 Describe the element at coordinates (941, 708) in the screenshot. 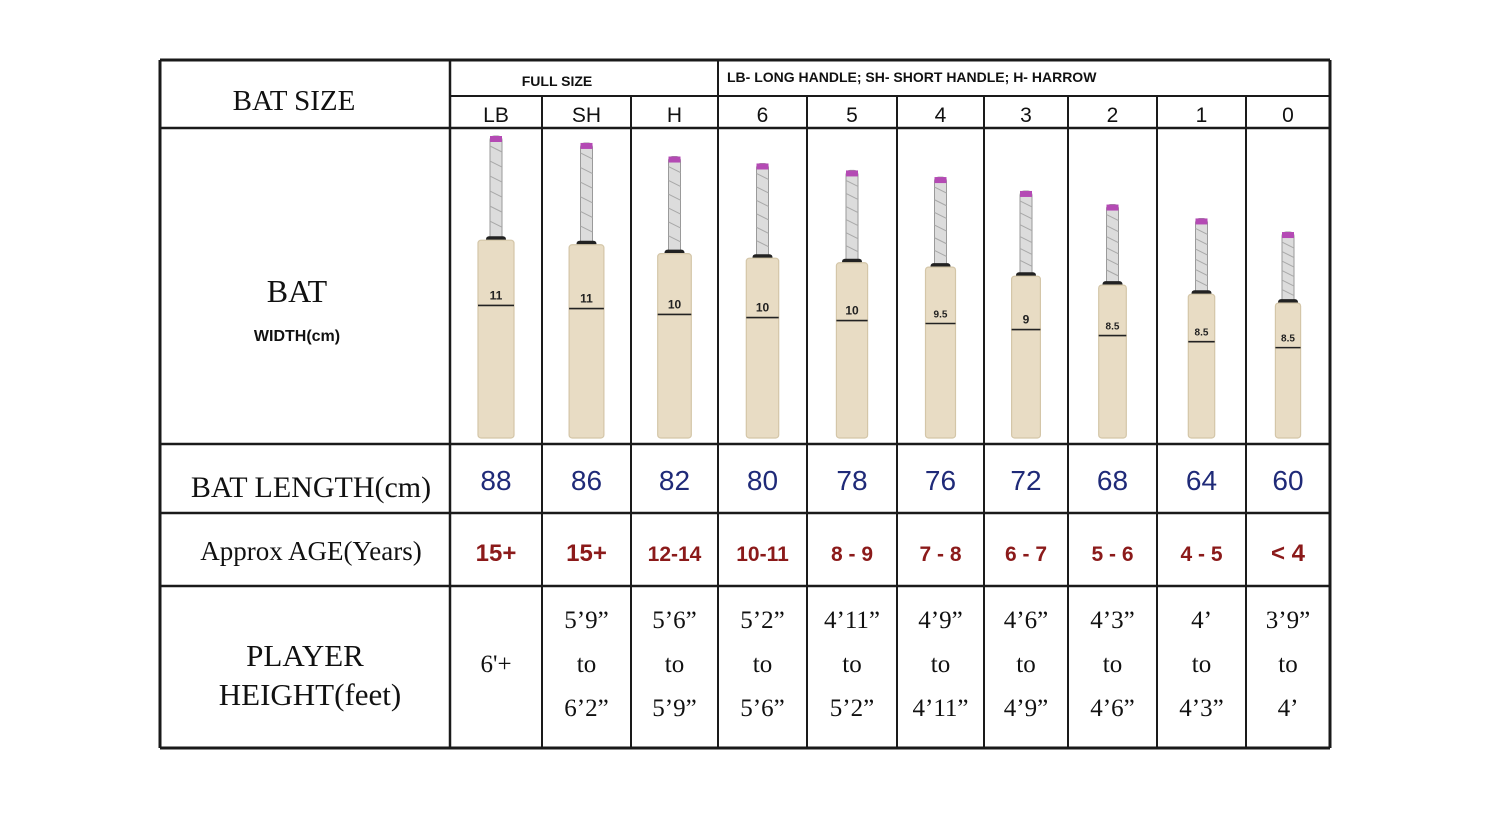

I see `height-value: 4’11”` at that location.